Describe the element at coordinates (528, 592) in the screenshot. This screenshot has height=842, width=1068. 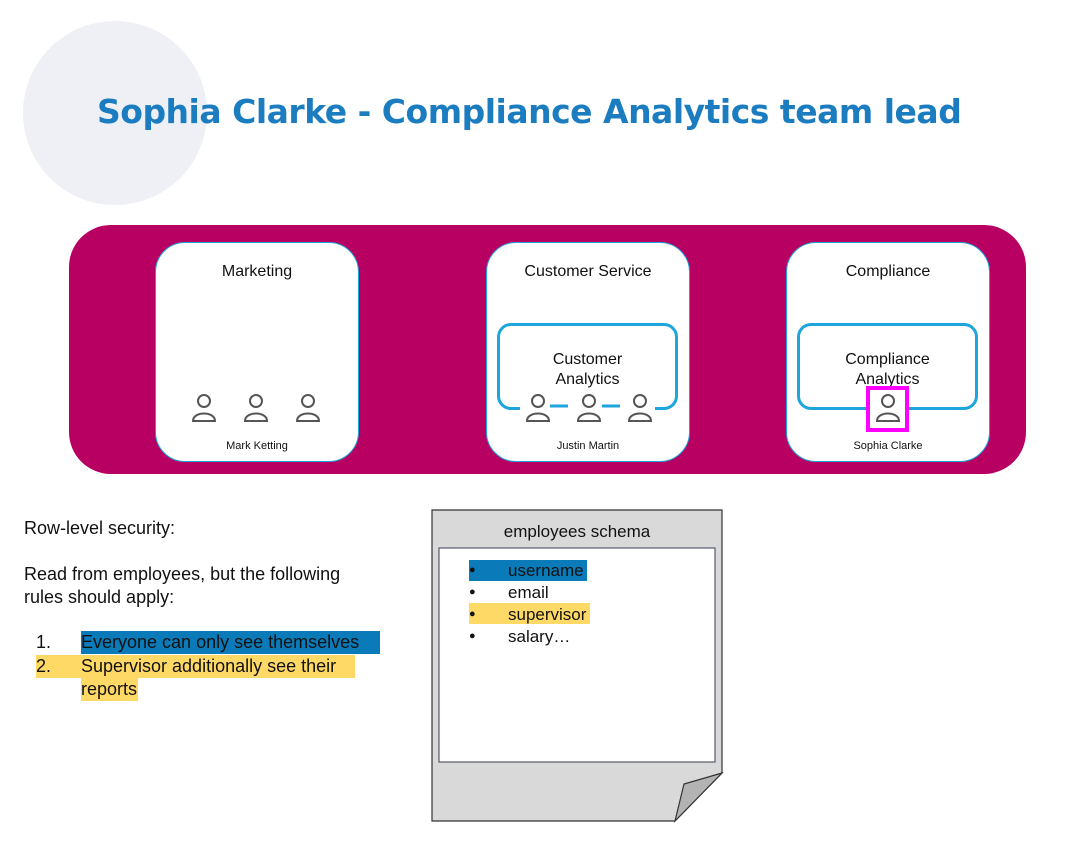
I see `field-name: email` at that location.